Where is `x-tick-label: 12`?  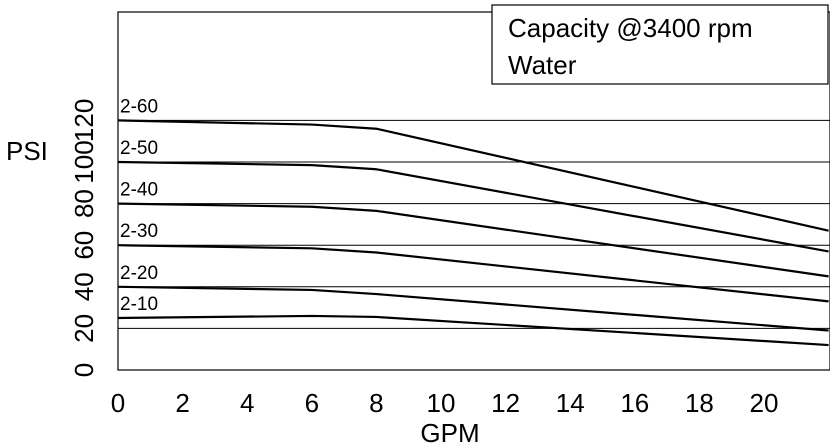 x-tick-label: 12 is located at coordinates (505, 403).